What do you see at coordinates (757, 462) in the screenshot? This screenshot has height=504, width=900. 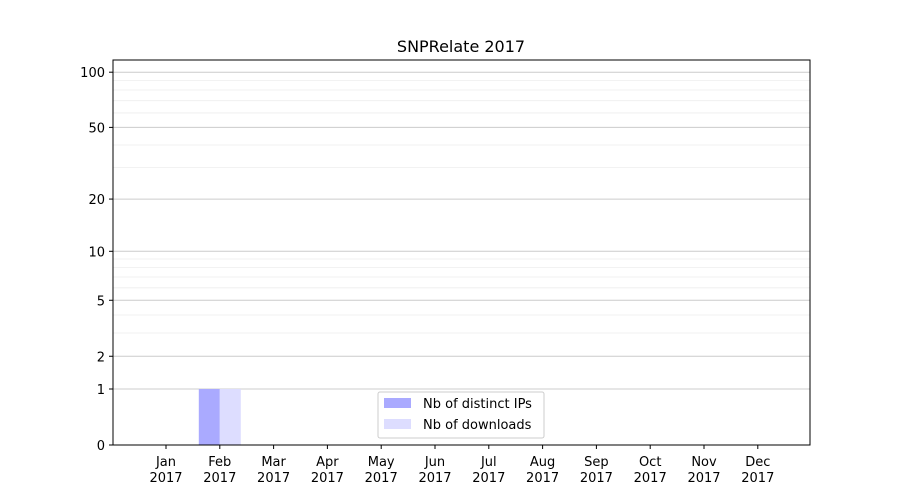 I see `x-tick-label: Dec` at bounding box center [757, 462].